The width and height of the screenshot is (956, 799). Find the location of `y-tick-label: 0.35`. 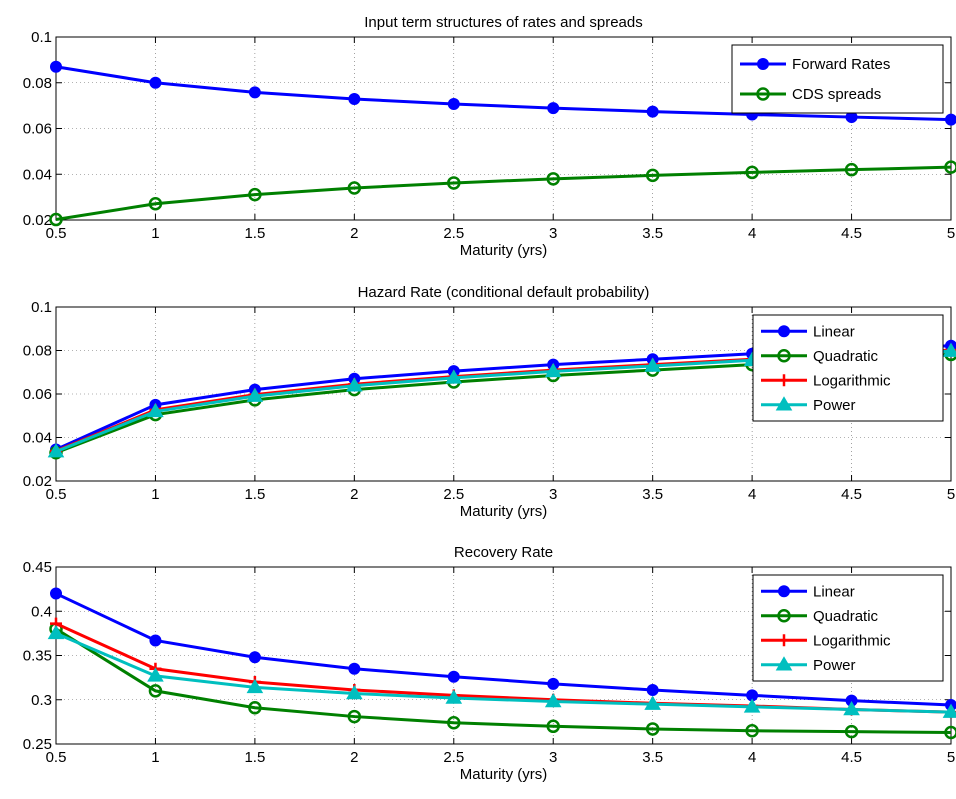

y-tick-label: 0.35 is located at coordinates (37, 656).